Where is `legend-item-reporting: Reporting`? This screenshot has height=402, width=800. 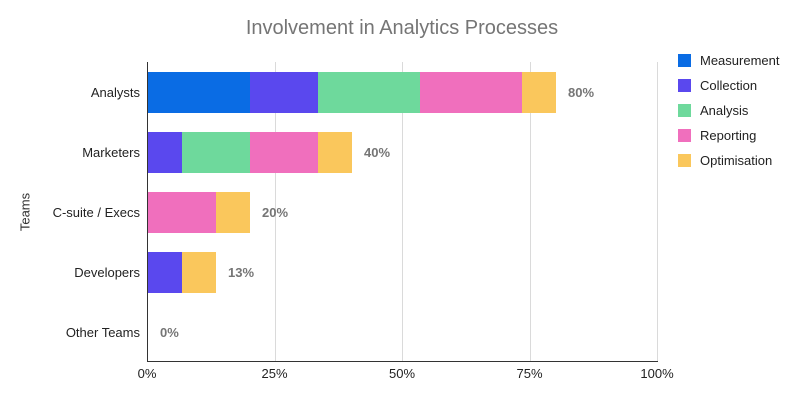
legend-item-reporting: Reporting is located at coordinates (728, 135).